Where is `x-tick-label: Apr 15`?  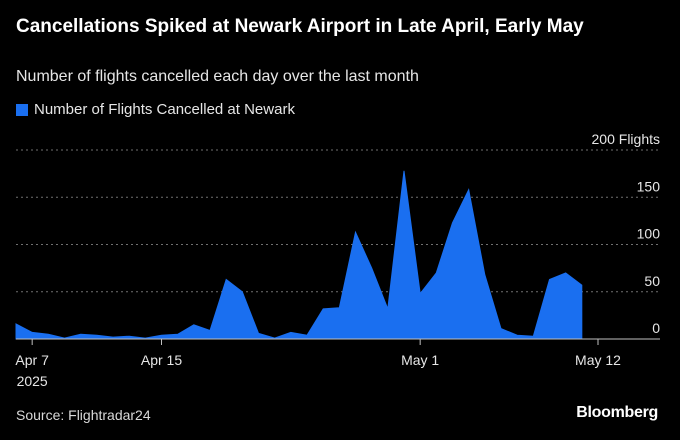
x-tick-label: Apr 15 is located at coordinates (161, 360).